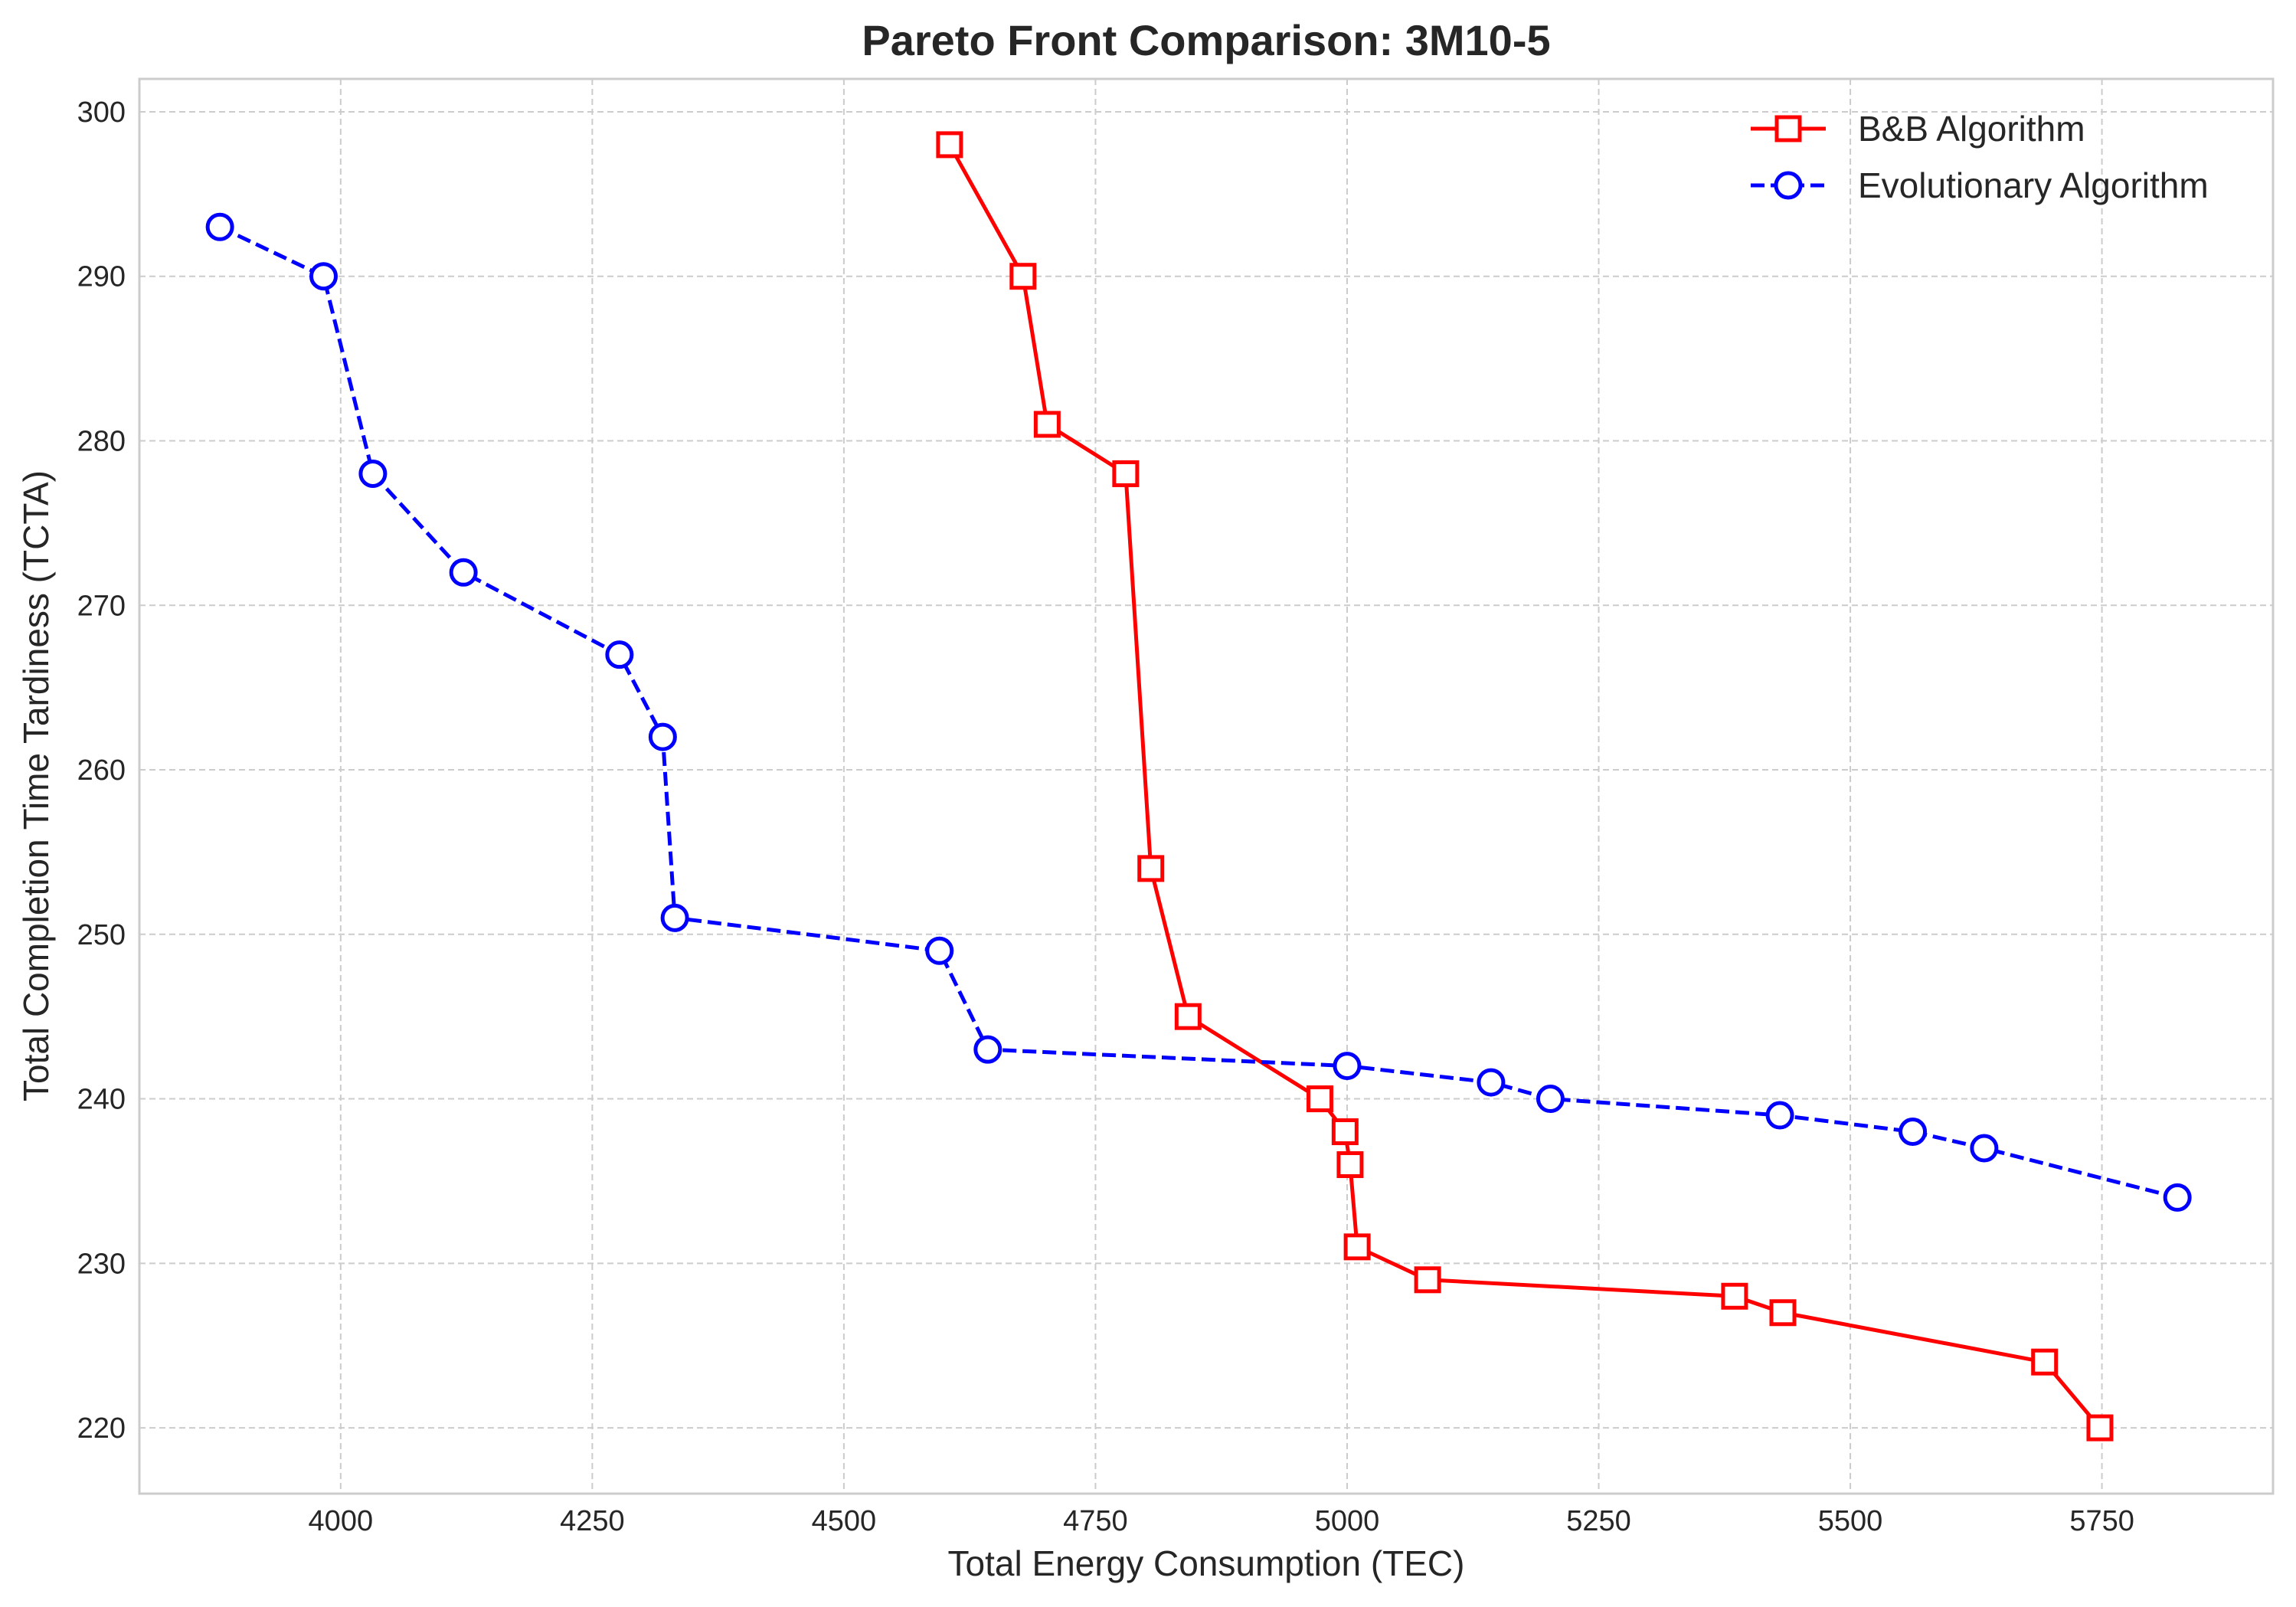 Image resolution: width=2296 pixels, height=1607 pixels. I want to click on x-tick-label: 5500, so click(1850, 1521).